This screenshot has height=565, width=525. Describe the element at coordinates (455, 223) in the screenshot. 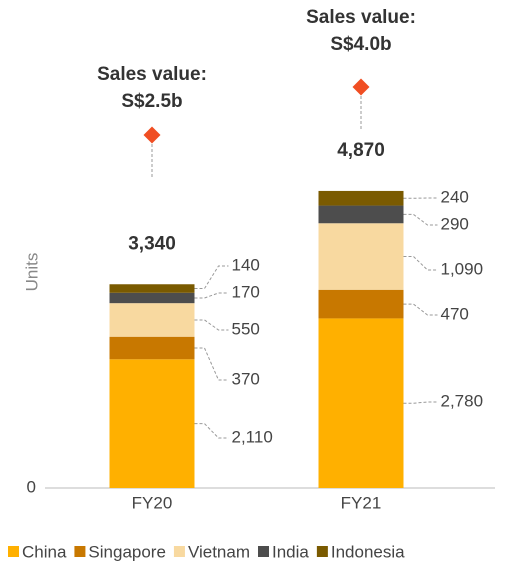

I see `value-label: 290` at that location.